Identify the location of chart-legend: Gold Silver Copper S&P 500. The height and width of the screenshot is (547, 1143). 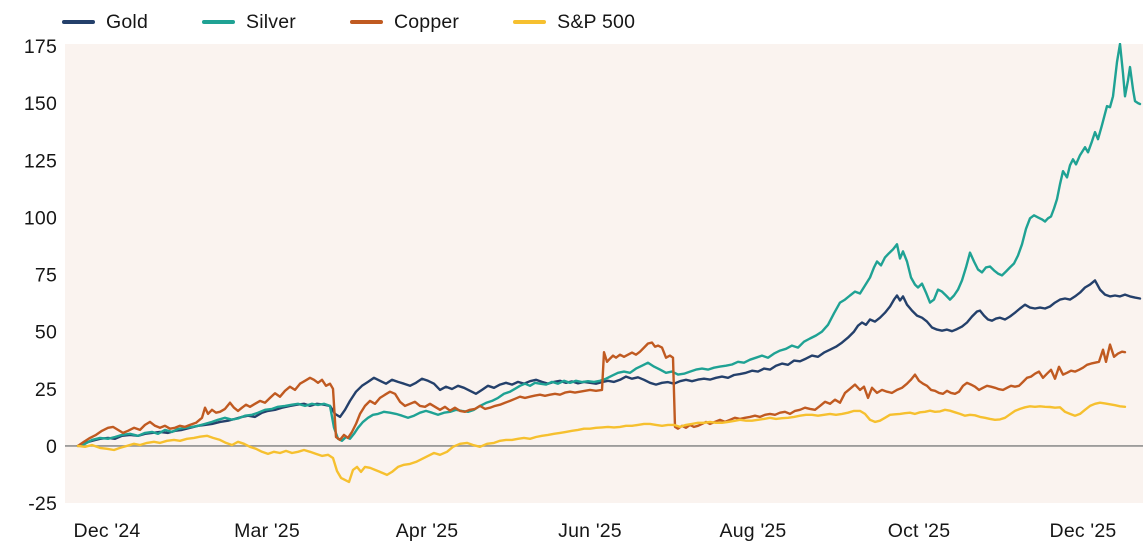
(602, 22).